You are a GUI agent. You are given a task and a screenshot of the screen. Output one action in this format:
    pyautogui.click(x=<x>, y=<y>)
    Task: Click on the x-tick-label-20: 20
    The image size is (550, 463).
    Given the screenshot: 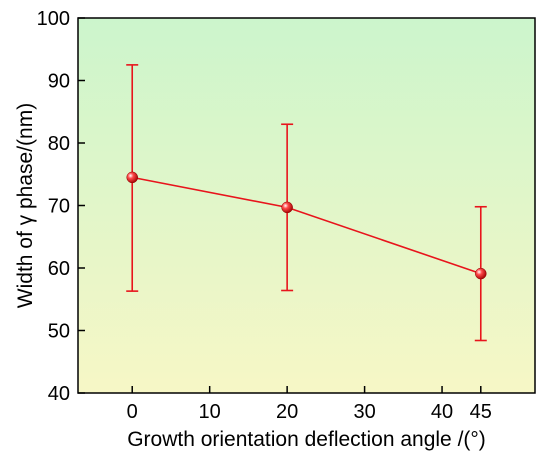 What is the action you would take?
    pyautogui.click(x=287, y=412)
    